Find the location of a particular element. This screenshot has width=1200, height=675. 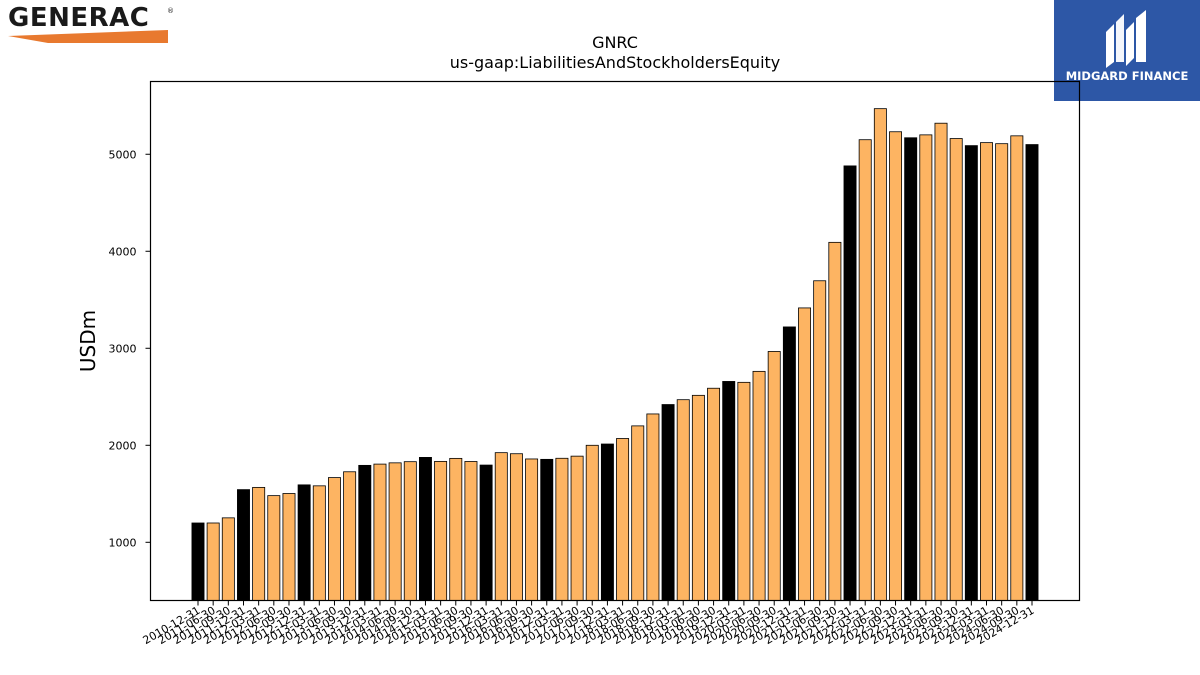

generac-logo: GENERAC ® is located at coordinates (89, 23).